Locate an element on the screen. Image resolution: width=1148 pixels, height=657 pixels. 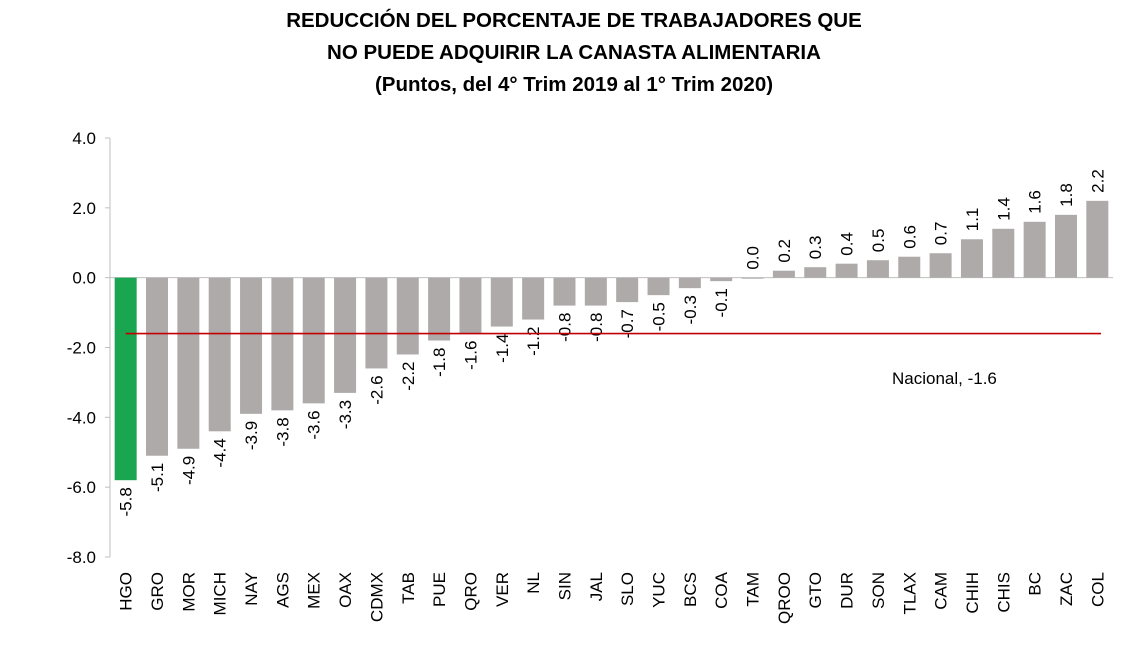
data-label: -3.8 is located at coordinates (282, 431).